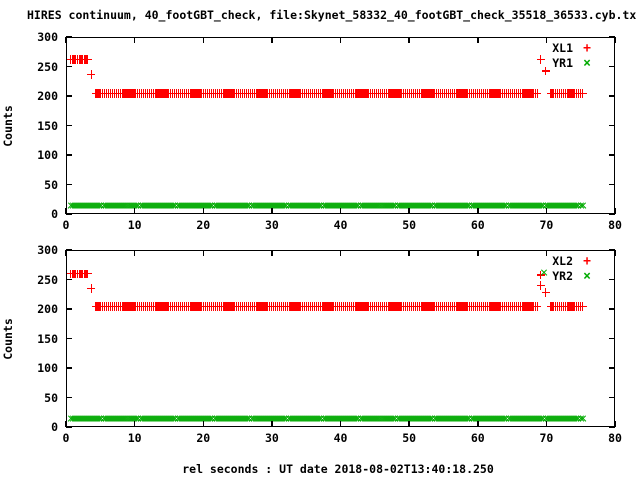 Image resolution: width=640 pixels, height=480 pixels. What do you see at coordinates (562, 48) in the screenshot?
I see `legend-label: XL1` at bounding box center [562, 48].